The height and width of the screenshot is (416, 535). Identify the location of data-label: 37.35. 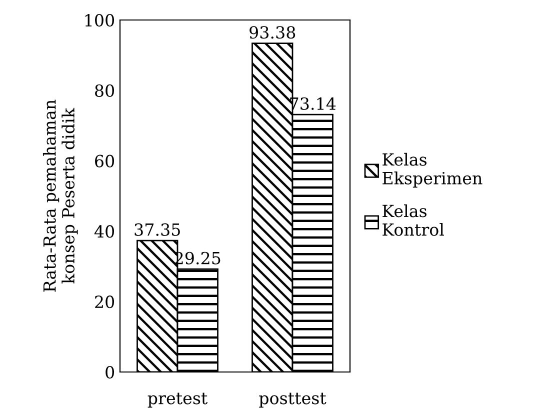
(157, 229).